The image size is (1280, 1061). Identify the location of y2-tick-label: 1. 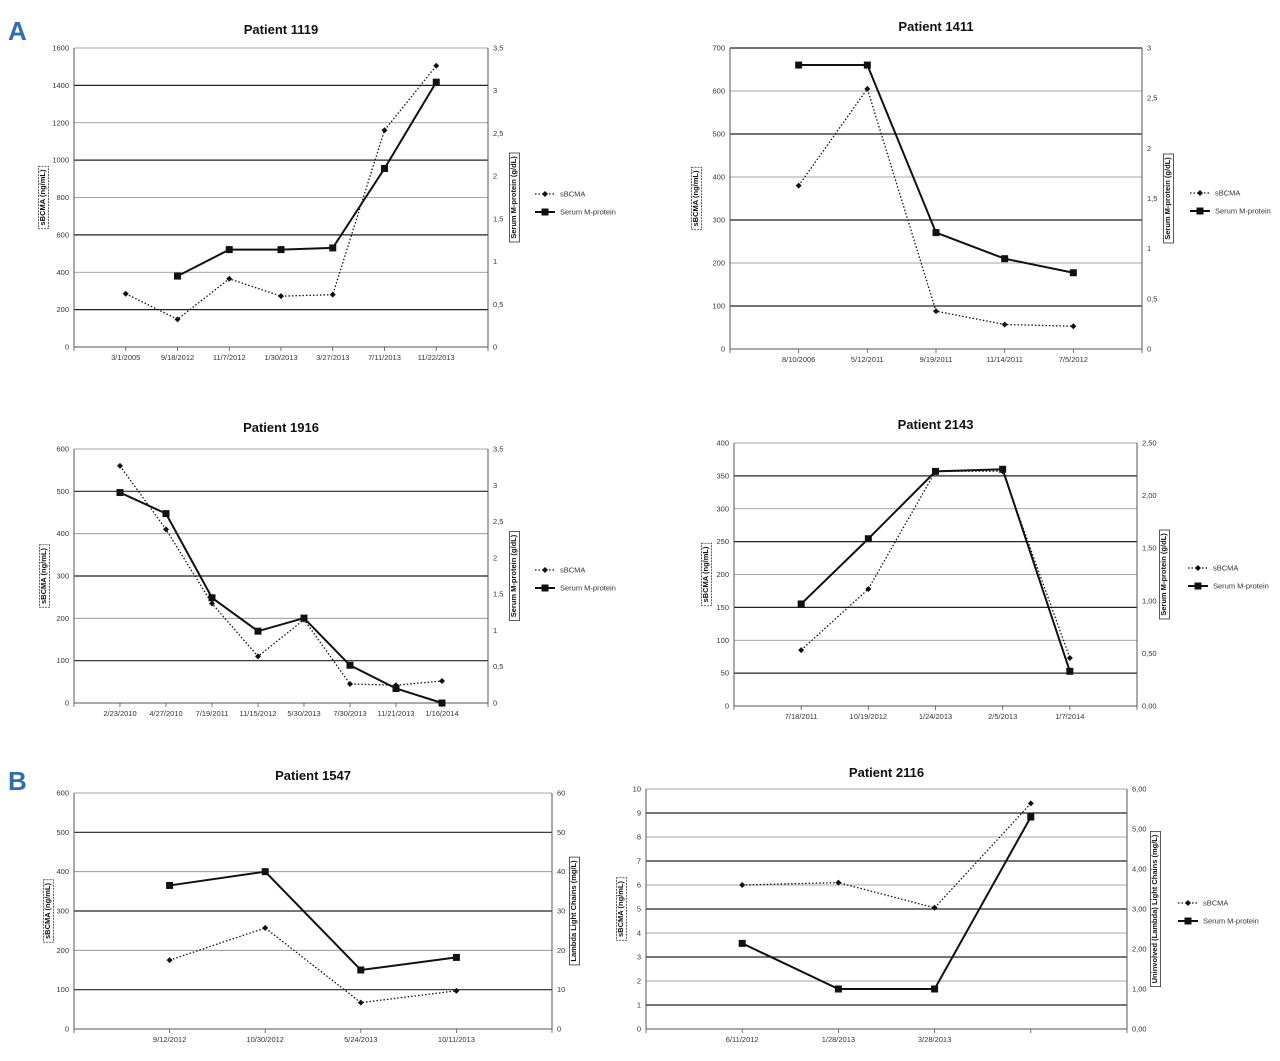
(495, 261).